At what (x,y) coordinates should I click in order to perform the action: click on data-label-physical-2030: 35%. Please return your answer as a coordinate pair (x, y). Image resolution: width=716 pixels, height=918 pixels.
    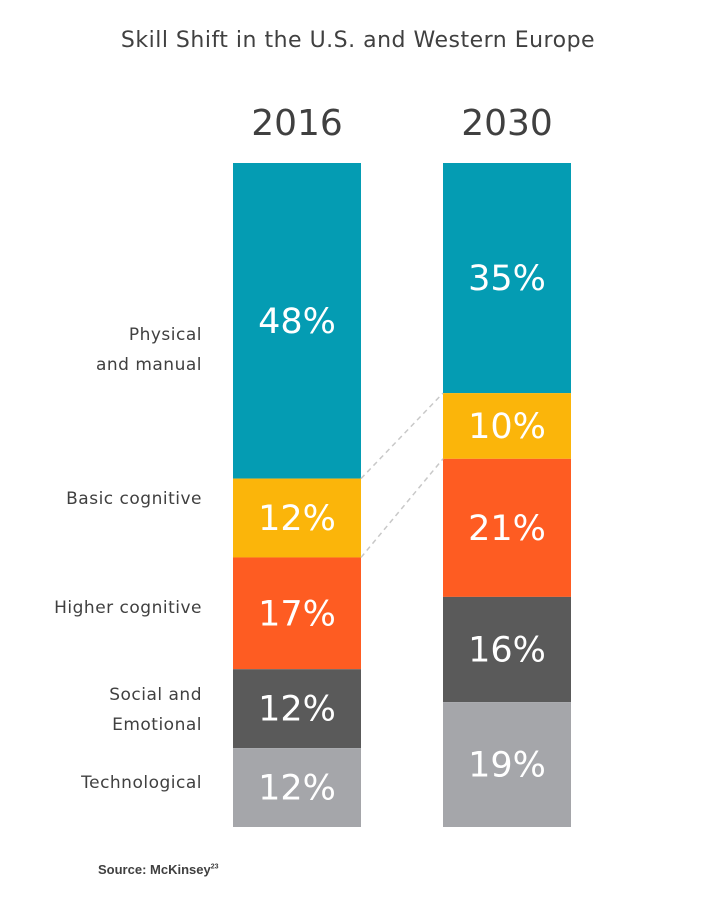
    Looking at the image, I should click on (507, 279).